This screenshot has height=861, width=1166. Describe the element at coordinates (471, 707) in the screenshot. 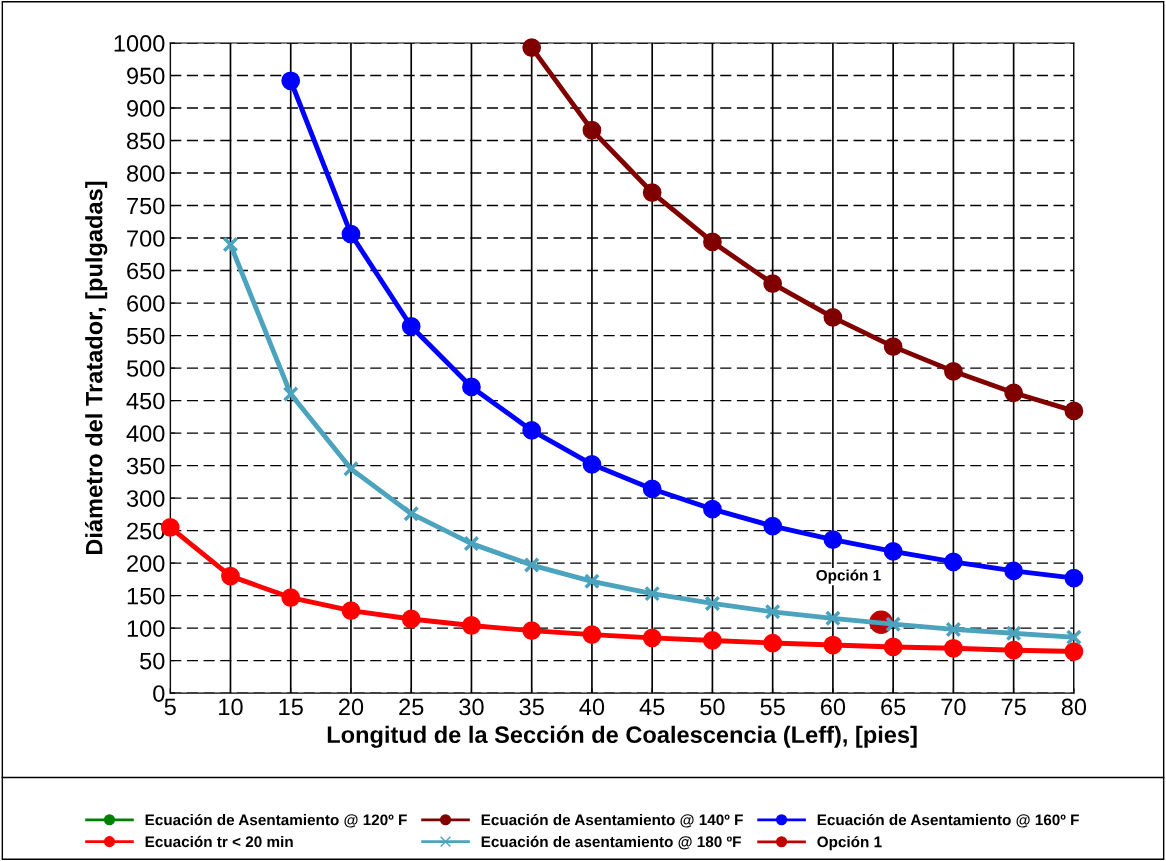

I see `x-tick-label: 30` at that location.